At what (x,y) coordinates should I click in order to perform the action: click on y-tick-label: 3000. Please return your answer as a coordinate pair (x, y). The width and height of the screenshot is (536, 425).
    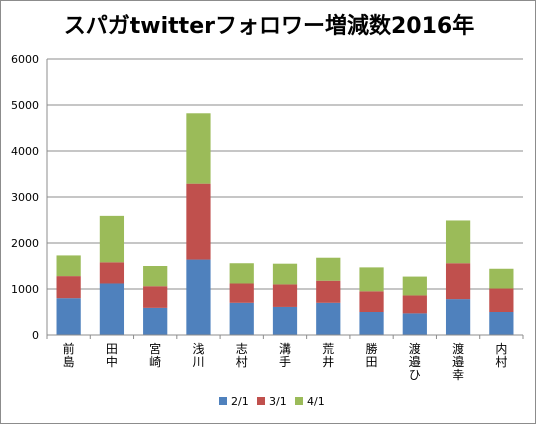
    Looking at the image, I should click on (25, 197).